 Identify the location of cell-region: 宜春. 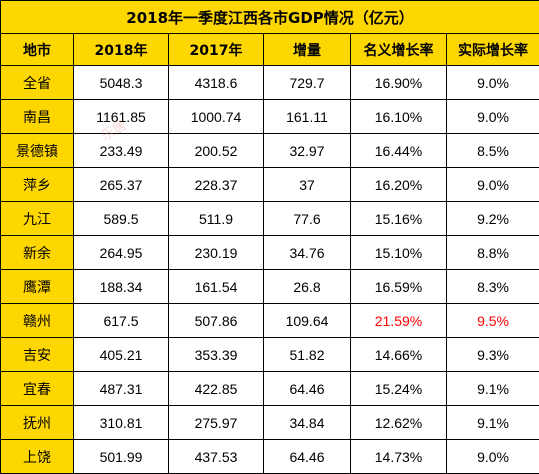
(37, 389).